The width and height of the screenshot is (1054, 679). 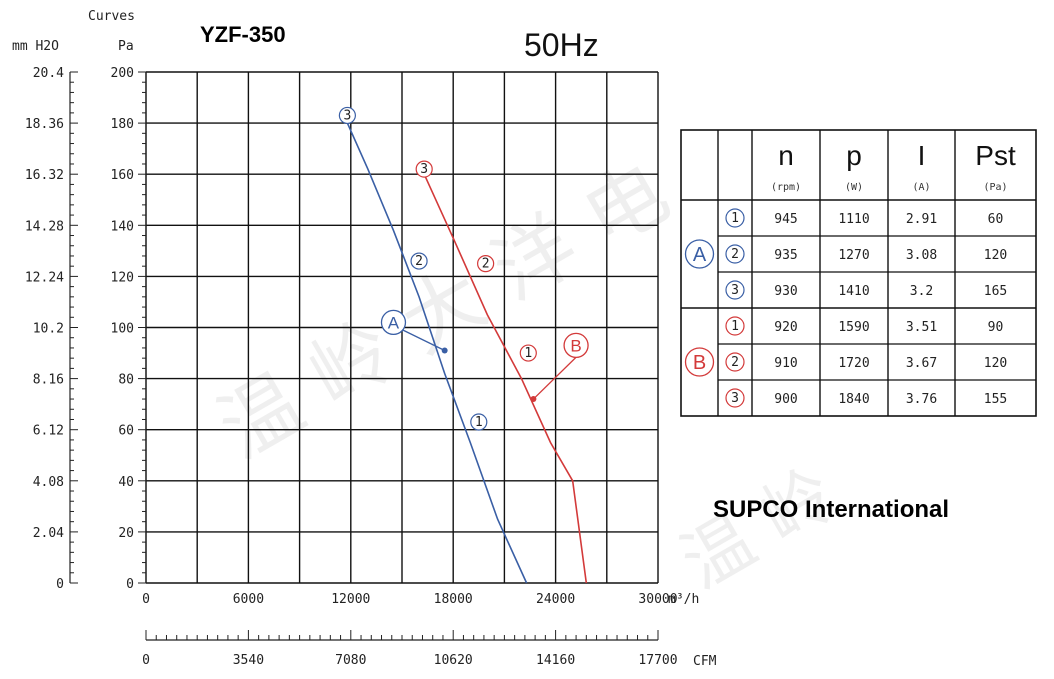 I want to click on series-line-a, so click(x=437, y=353).